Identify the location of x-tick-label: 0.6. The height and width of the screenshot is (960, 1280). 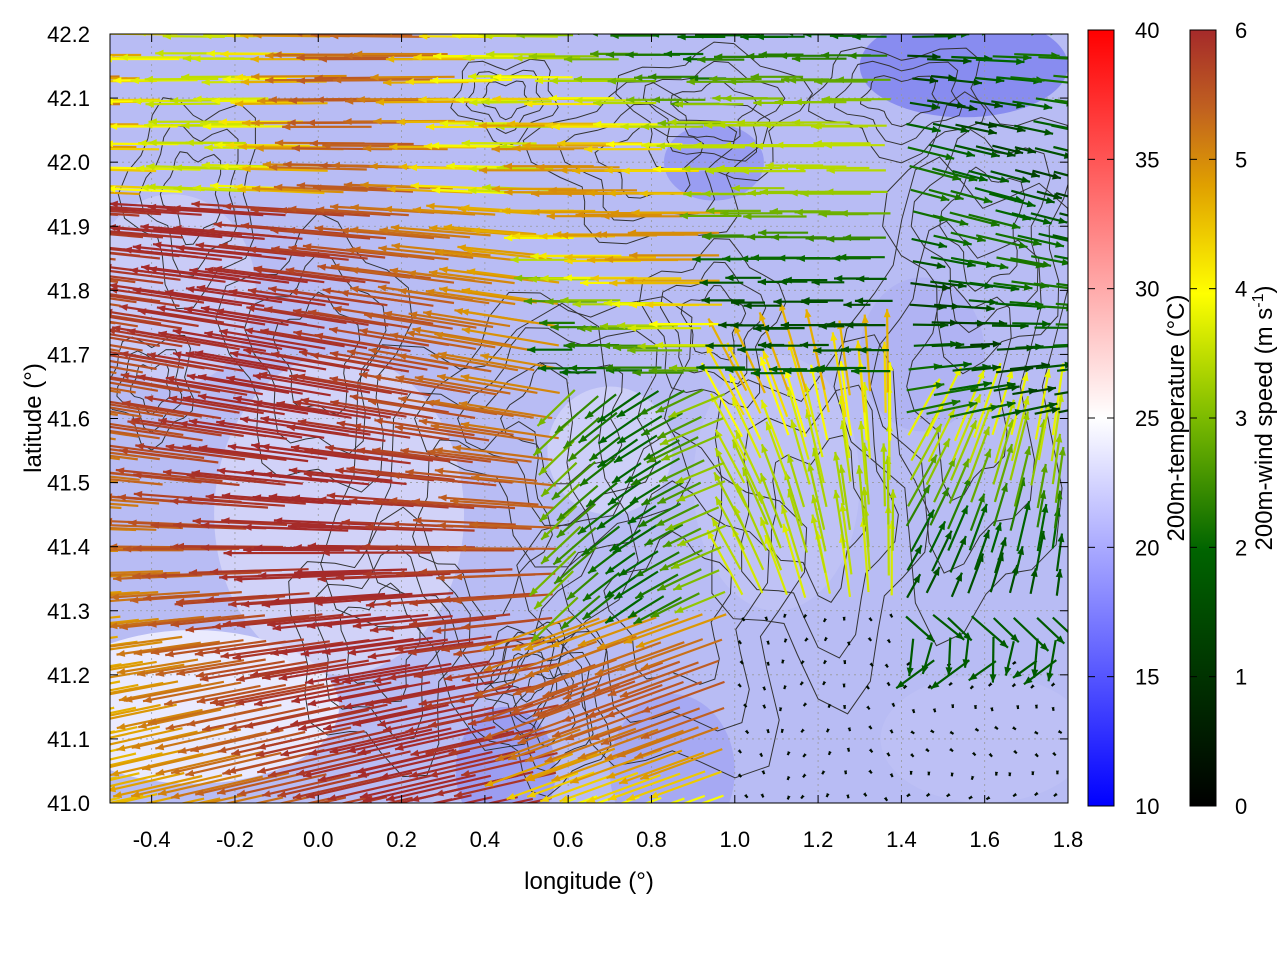
(568, 839).